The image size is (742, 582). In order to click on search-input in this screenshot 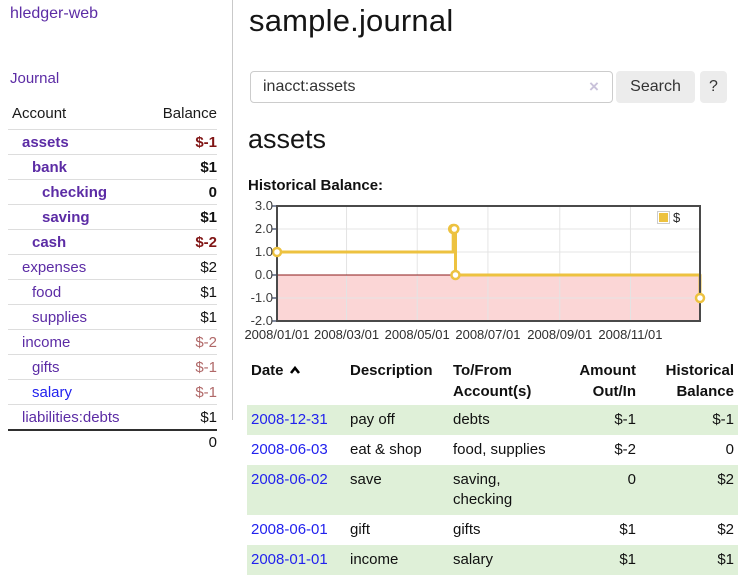, I will do `click(431, 87)`.